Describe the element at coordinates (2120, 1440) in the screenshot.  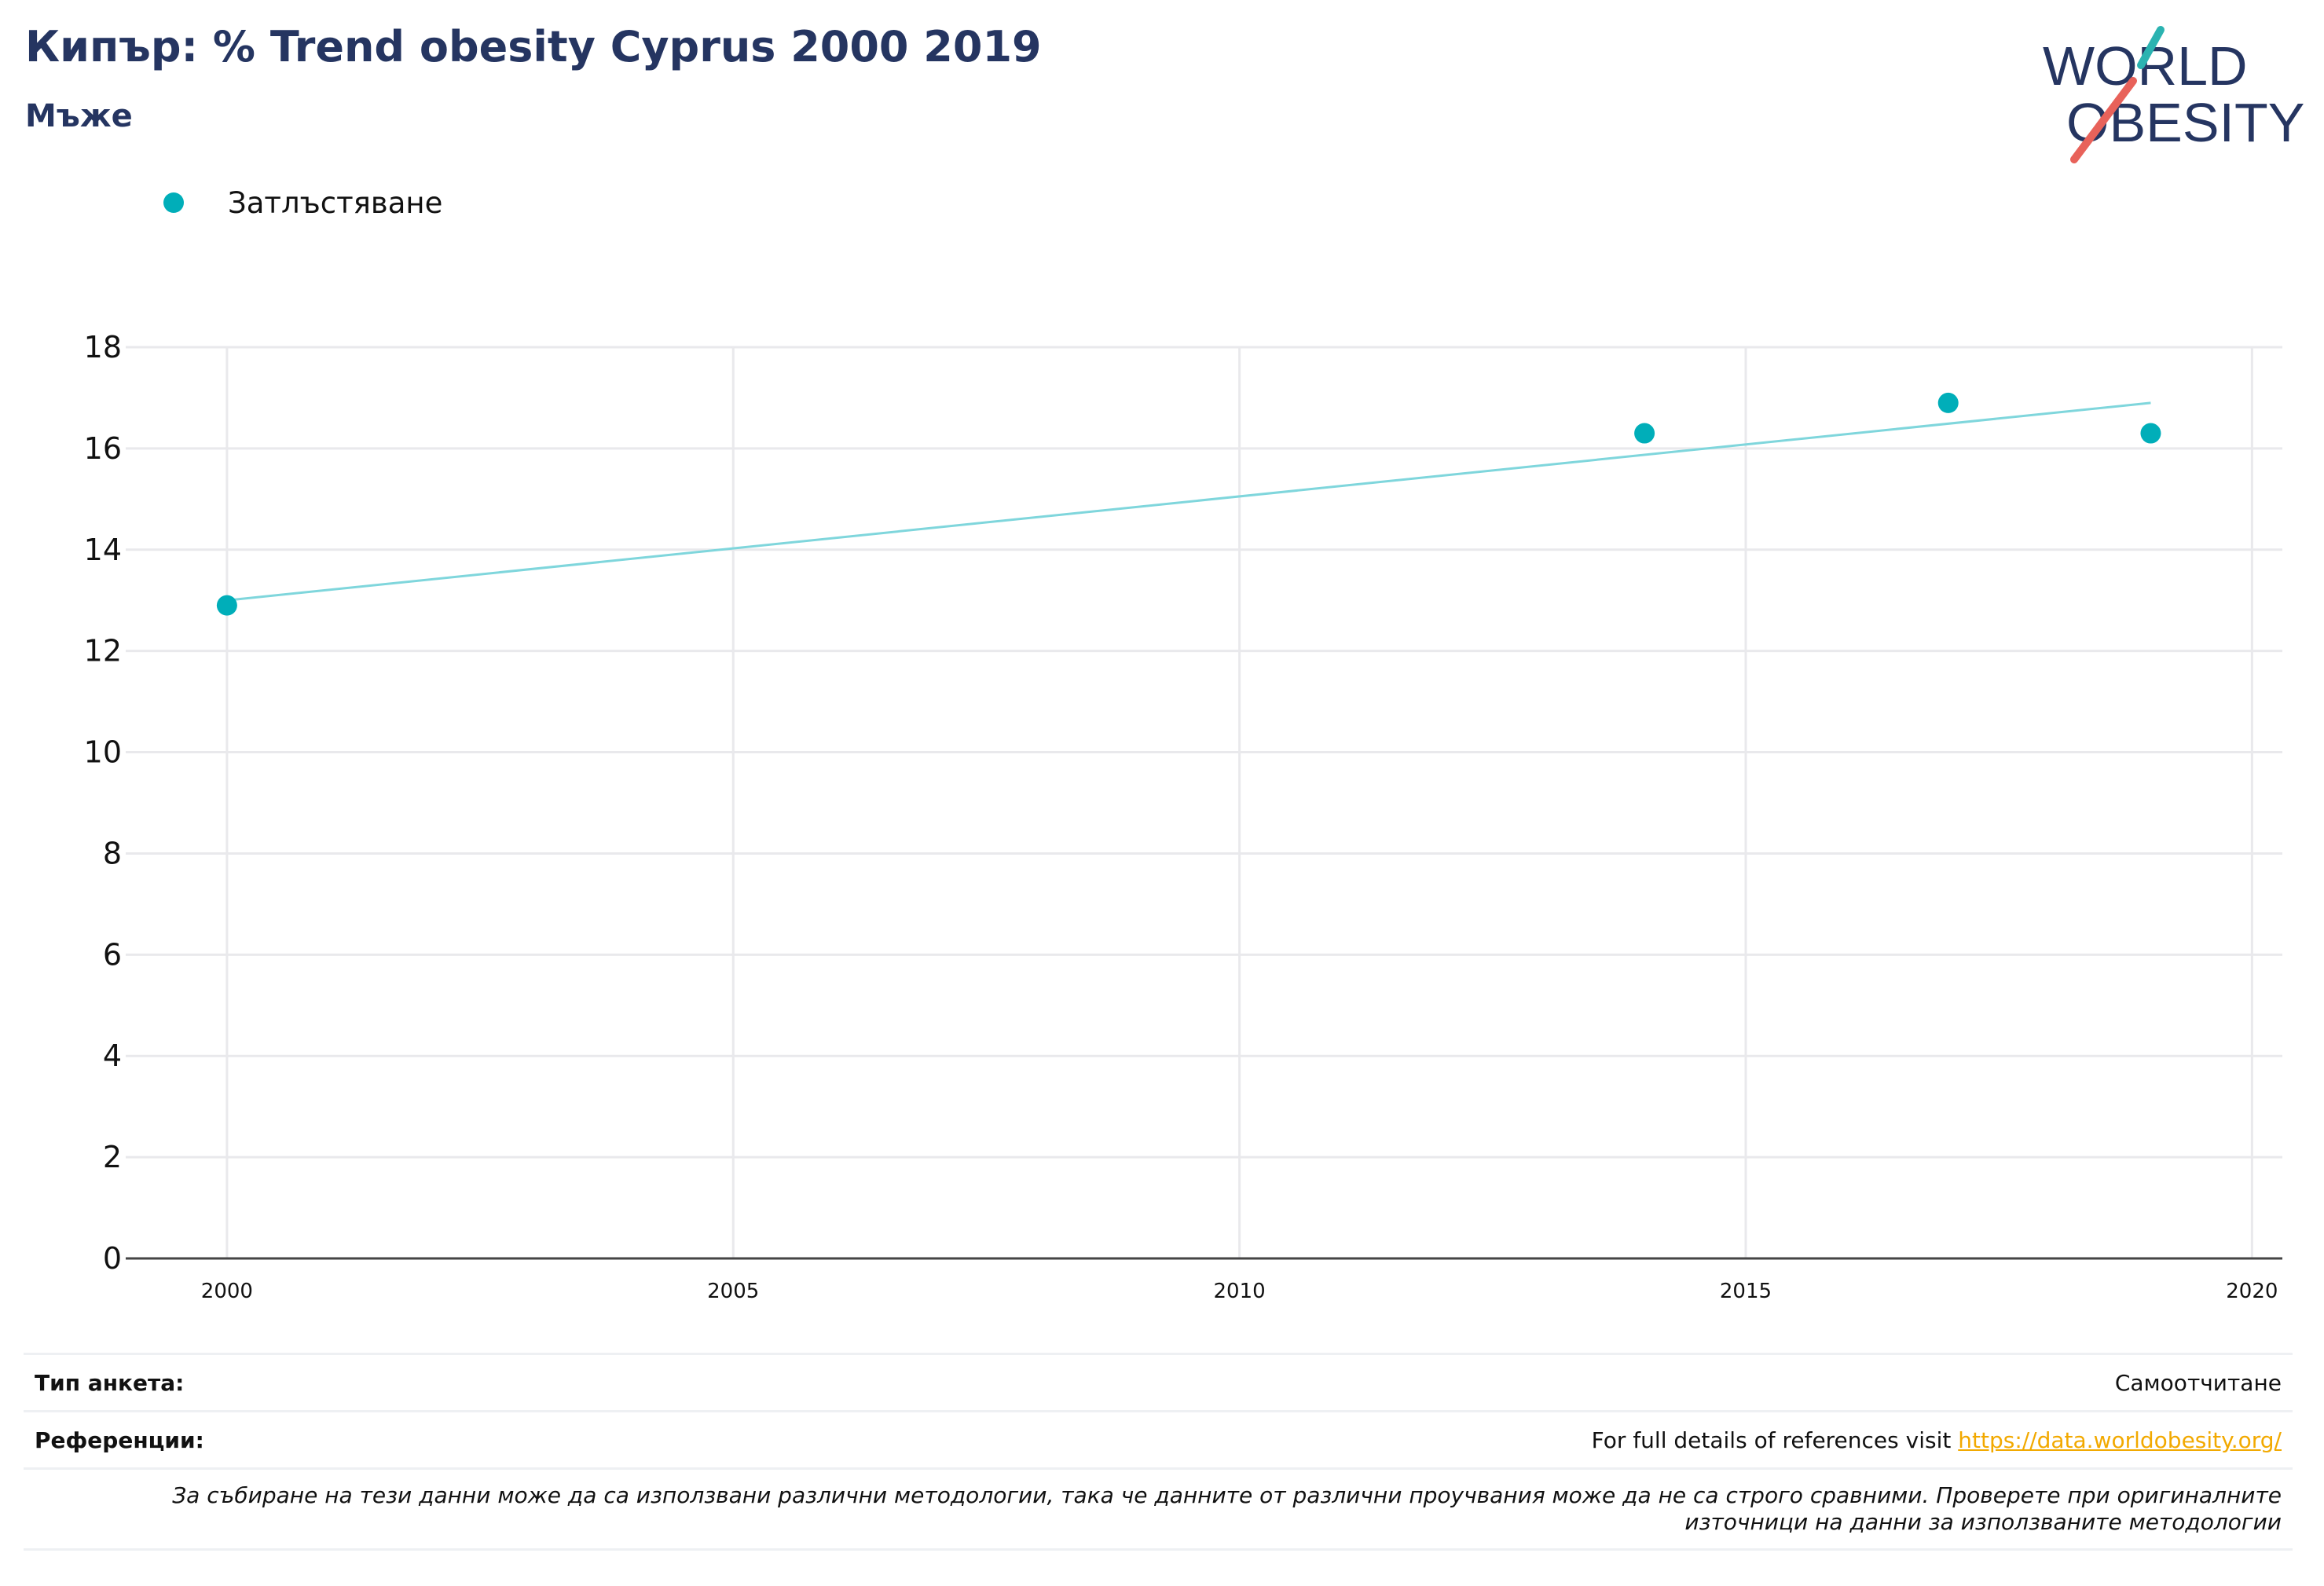
I see `references-link: https://data.worldobesity.org/` at that location.